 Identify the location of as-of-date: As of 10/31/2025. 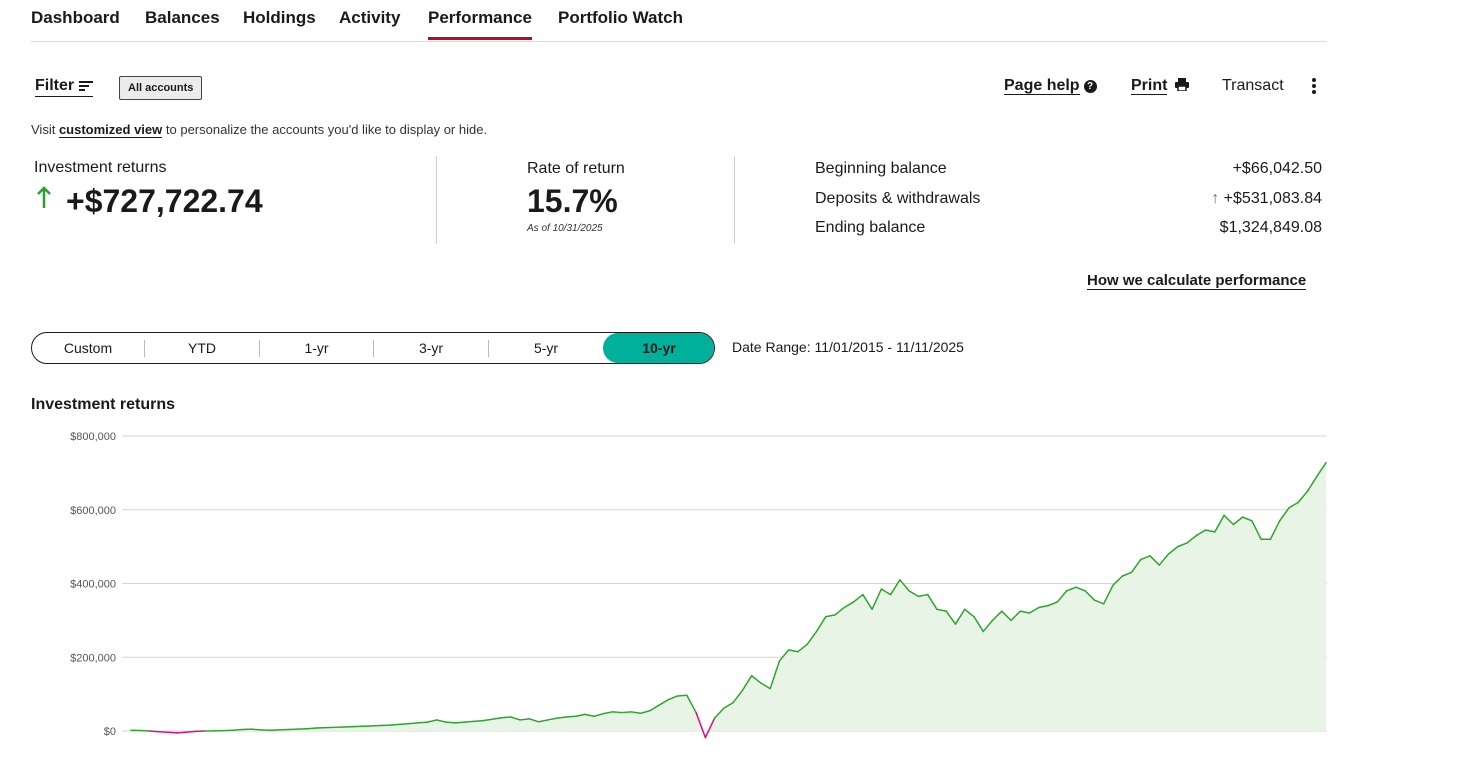
(565, 228).